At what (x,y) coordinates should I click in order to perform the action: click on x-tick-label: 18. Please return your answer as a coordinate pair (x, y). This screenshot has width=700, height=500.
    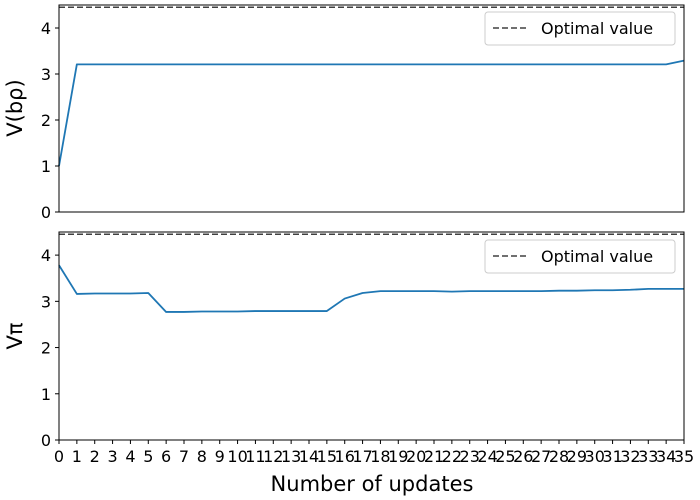
    Looking at the image, I should click on (380, 456).